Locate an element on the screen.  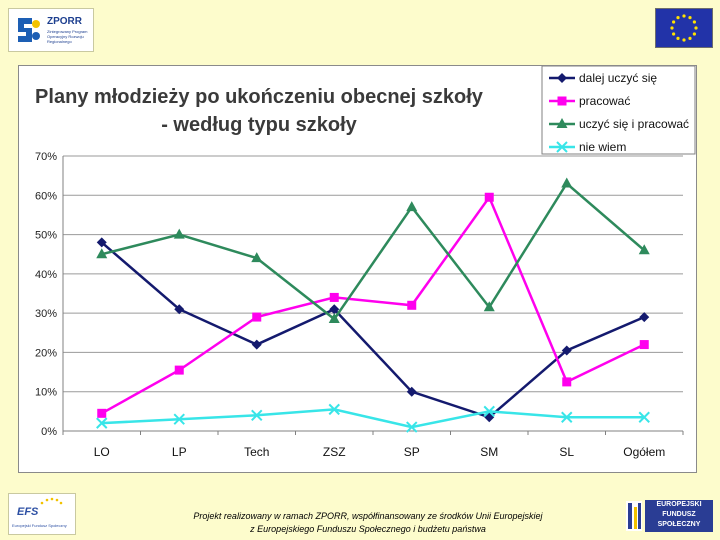
x-tick-label: SP is located at coordinates (412, 452).